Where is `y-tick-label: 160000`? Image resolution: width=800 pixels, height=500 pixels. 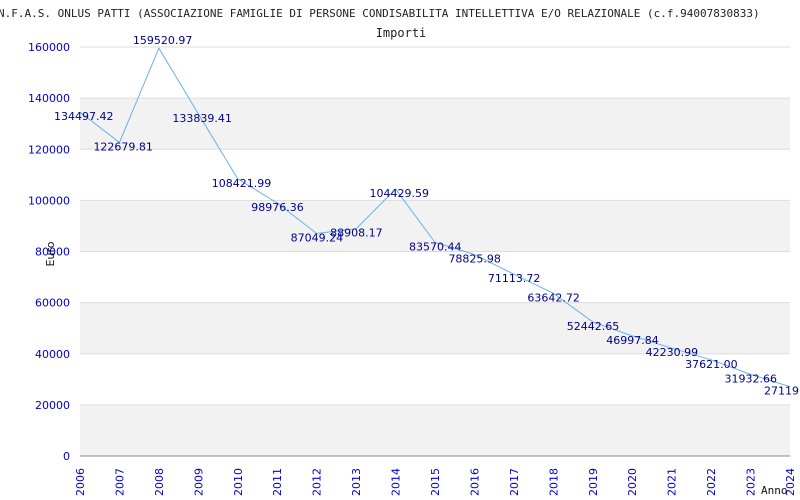
y-tick-label: 160000 is located at coordinates (49, 47).